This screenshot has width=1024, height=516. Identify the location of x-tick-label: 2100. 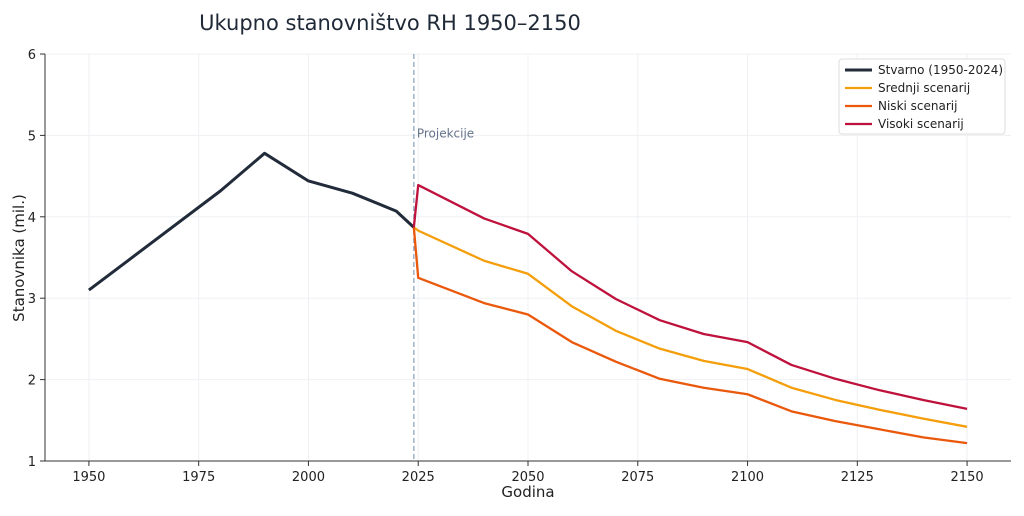
(747, 477).